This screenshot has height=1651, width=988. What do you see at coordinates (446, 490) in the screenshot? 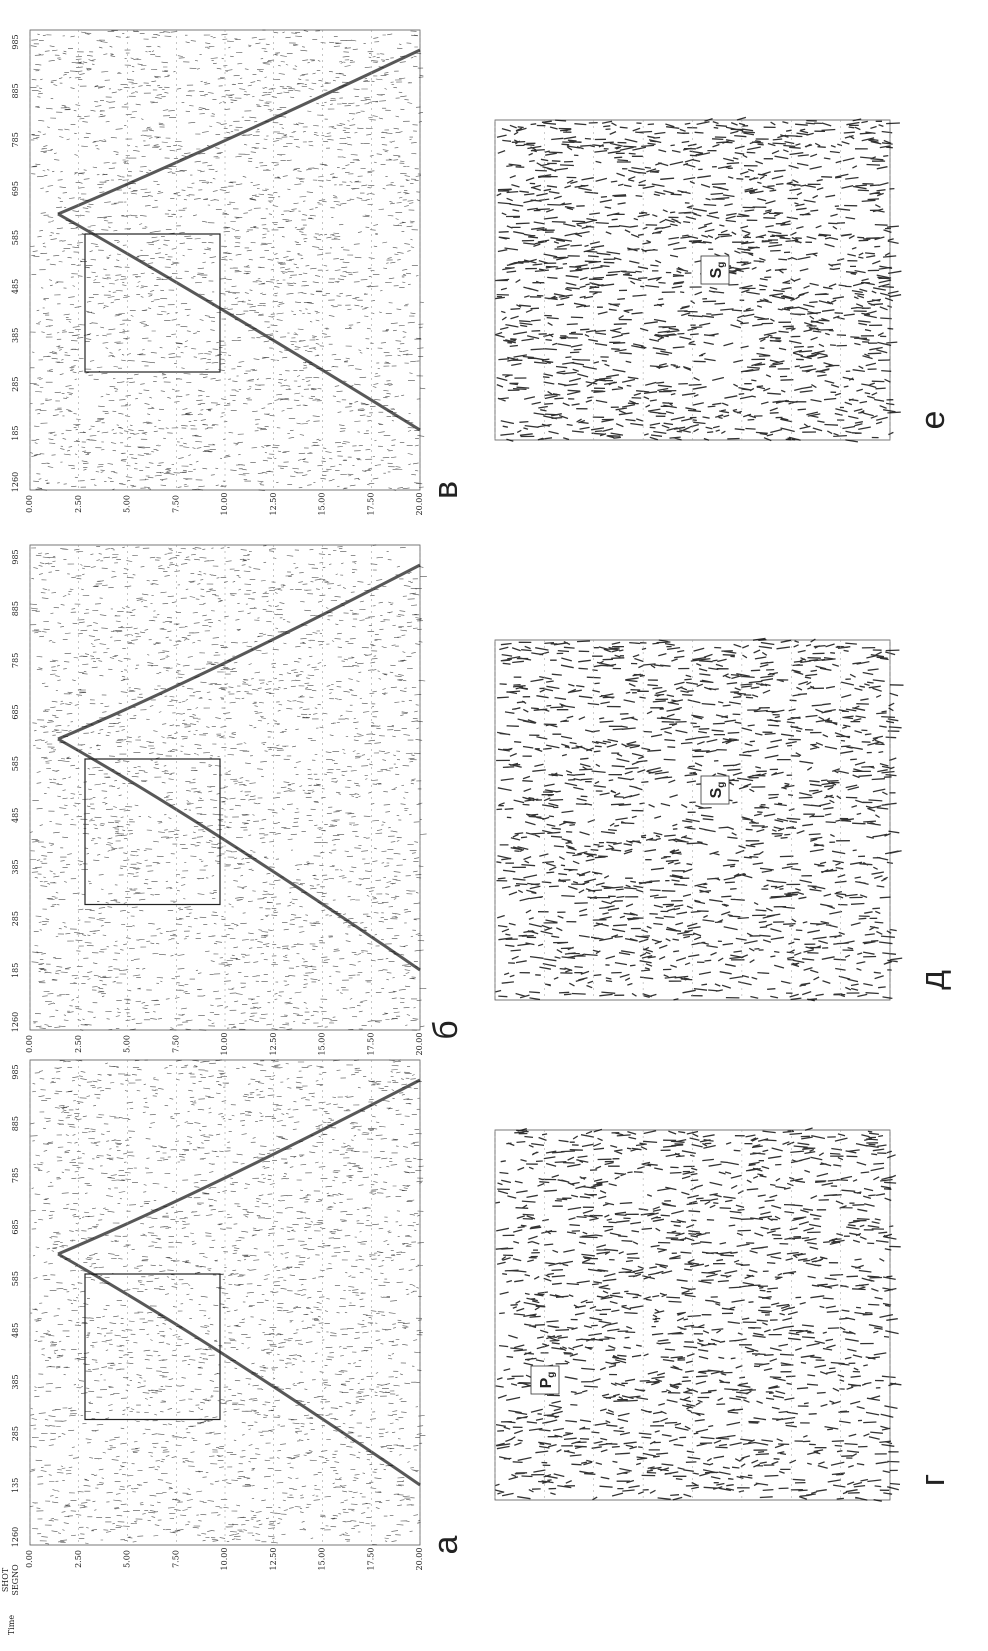
I see `panel-letter: в` at bounding box center [446, 490].